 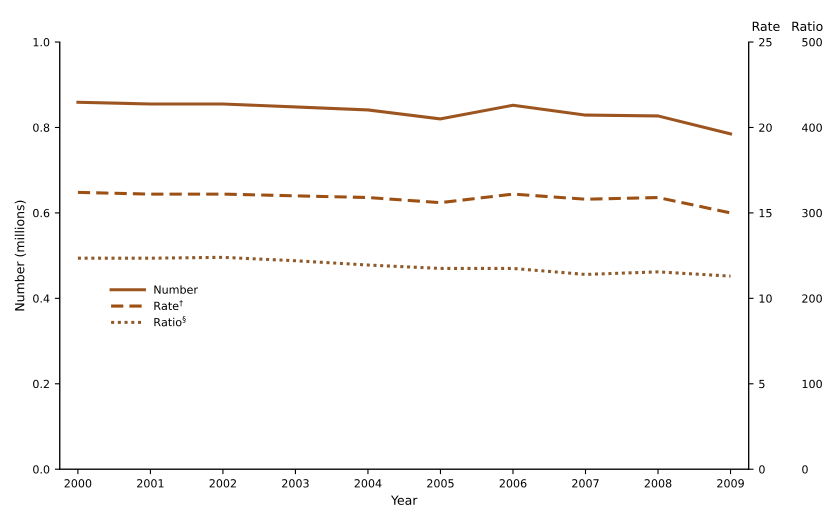 I want to click on x-tick-label: 2005, so click(x=440, y=483).